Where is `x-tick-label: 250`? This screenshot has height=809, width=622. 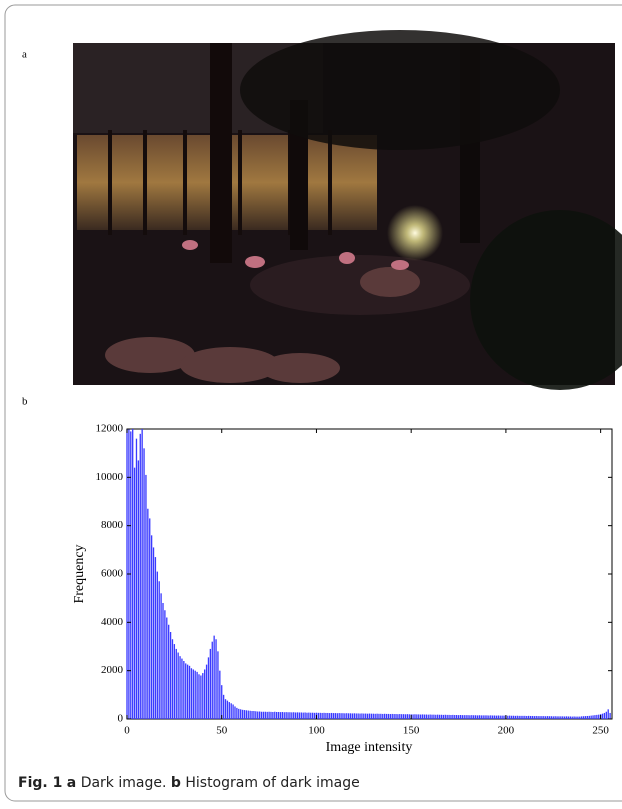
x-tick-label: 250 is located at coordinates (600, 731).